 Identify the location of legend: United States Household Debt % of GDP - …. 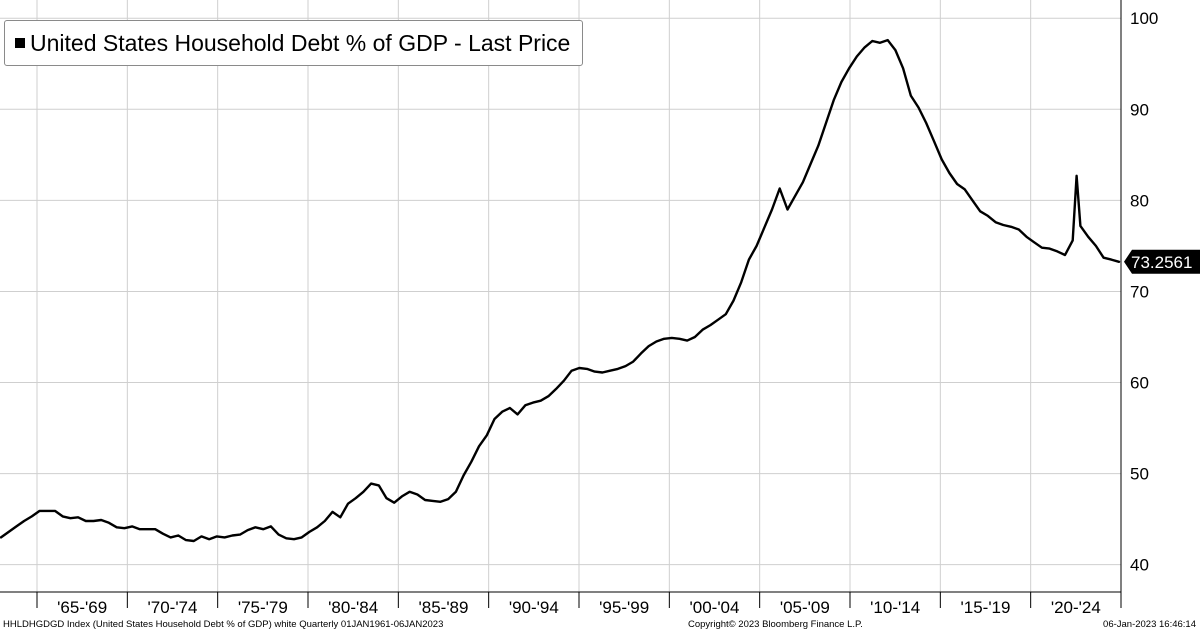
(294, 43).